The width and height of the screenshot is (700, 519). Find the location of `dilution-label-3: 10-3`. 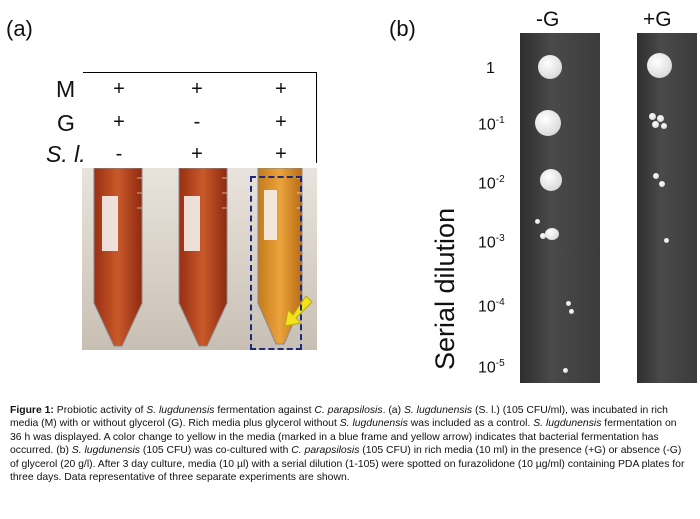

dilution-label-3: 10-3 is located at coordinates (491, 242).